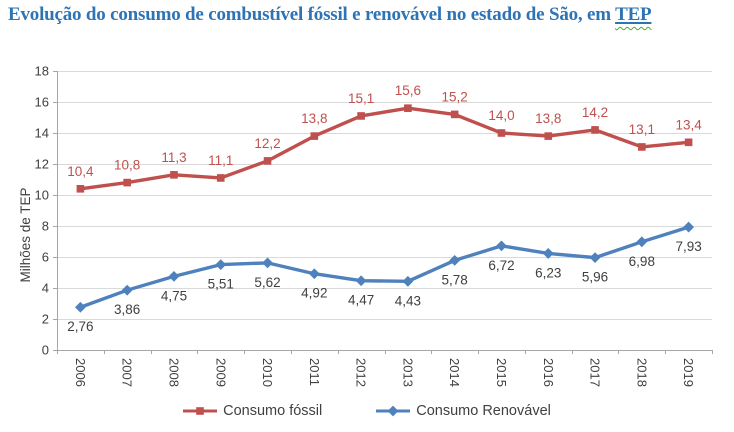 This screenshot has height=432, width=734. I want to click on svg-text: 3,86, so click(127, 309).